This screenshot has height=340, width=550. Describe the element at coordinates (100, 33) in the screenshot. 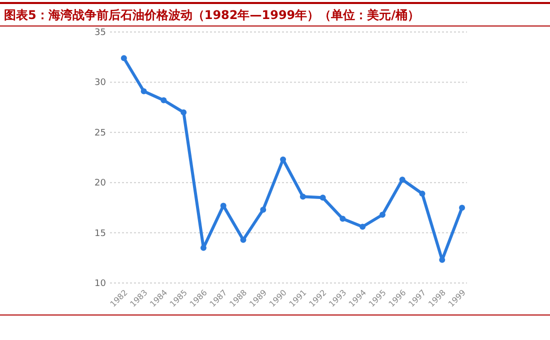

I see `y-tick-label: 35` at that location.